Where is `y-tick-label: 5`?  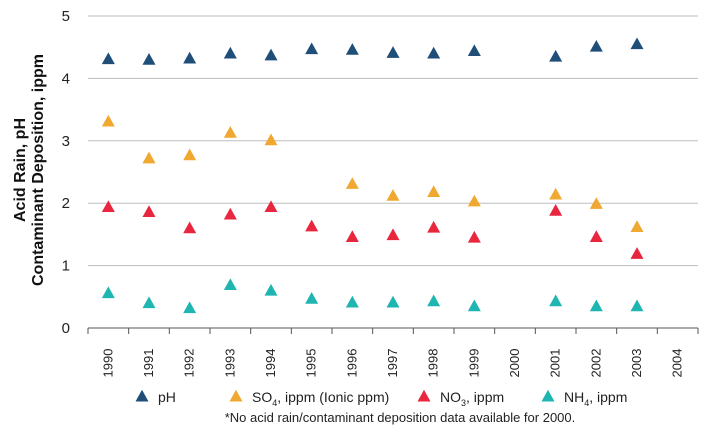
y-tick-label: 5 is located at coordinates (66, 16).